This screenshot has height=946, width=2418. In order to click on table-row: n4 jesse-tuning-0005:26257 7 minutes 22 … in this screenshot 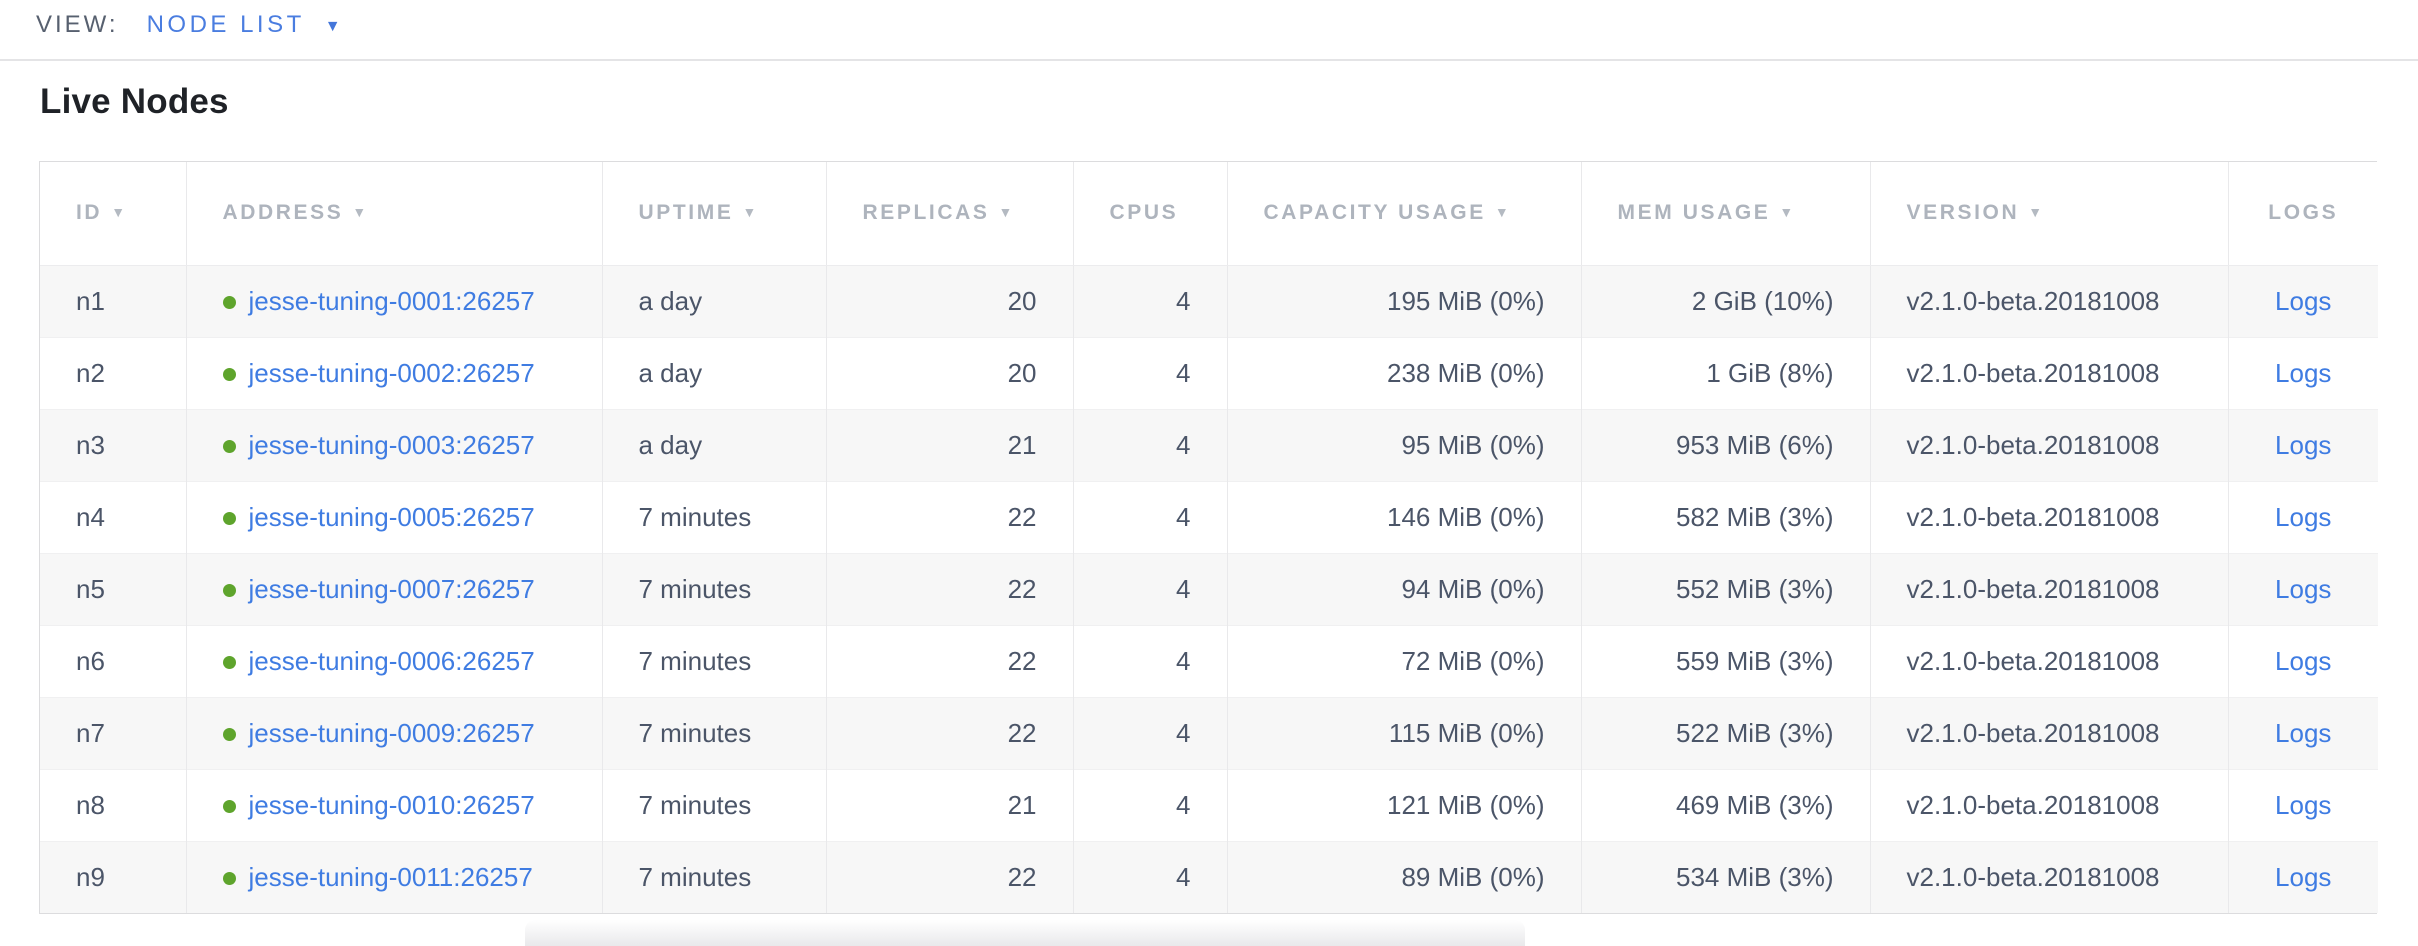, I will do `click(1209, 517)`.